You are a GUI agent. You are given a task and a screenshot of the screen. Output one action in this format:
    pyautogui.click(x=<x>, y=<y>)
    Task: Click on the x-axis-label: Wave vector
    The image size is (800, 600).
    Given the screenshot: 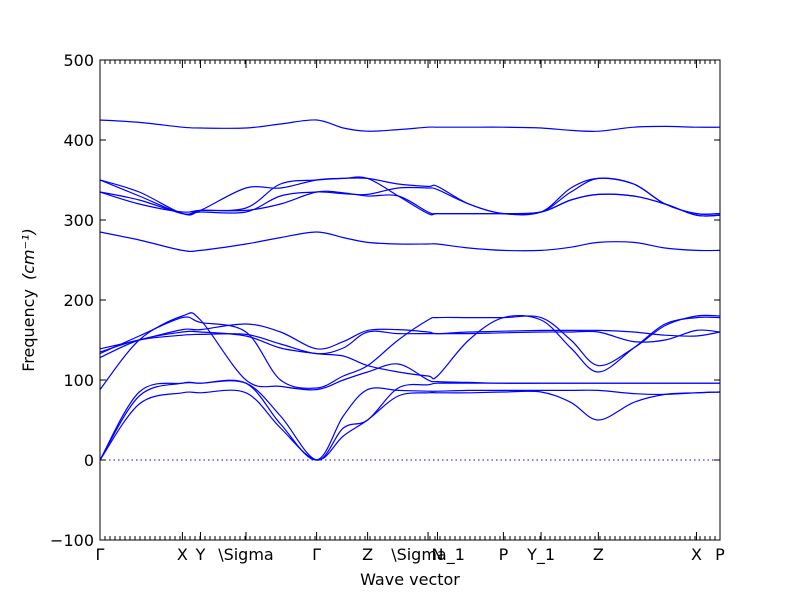 What is the action you would take?
    pyautogui.click(x=410, y=579)
    